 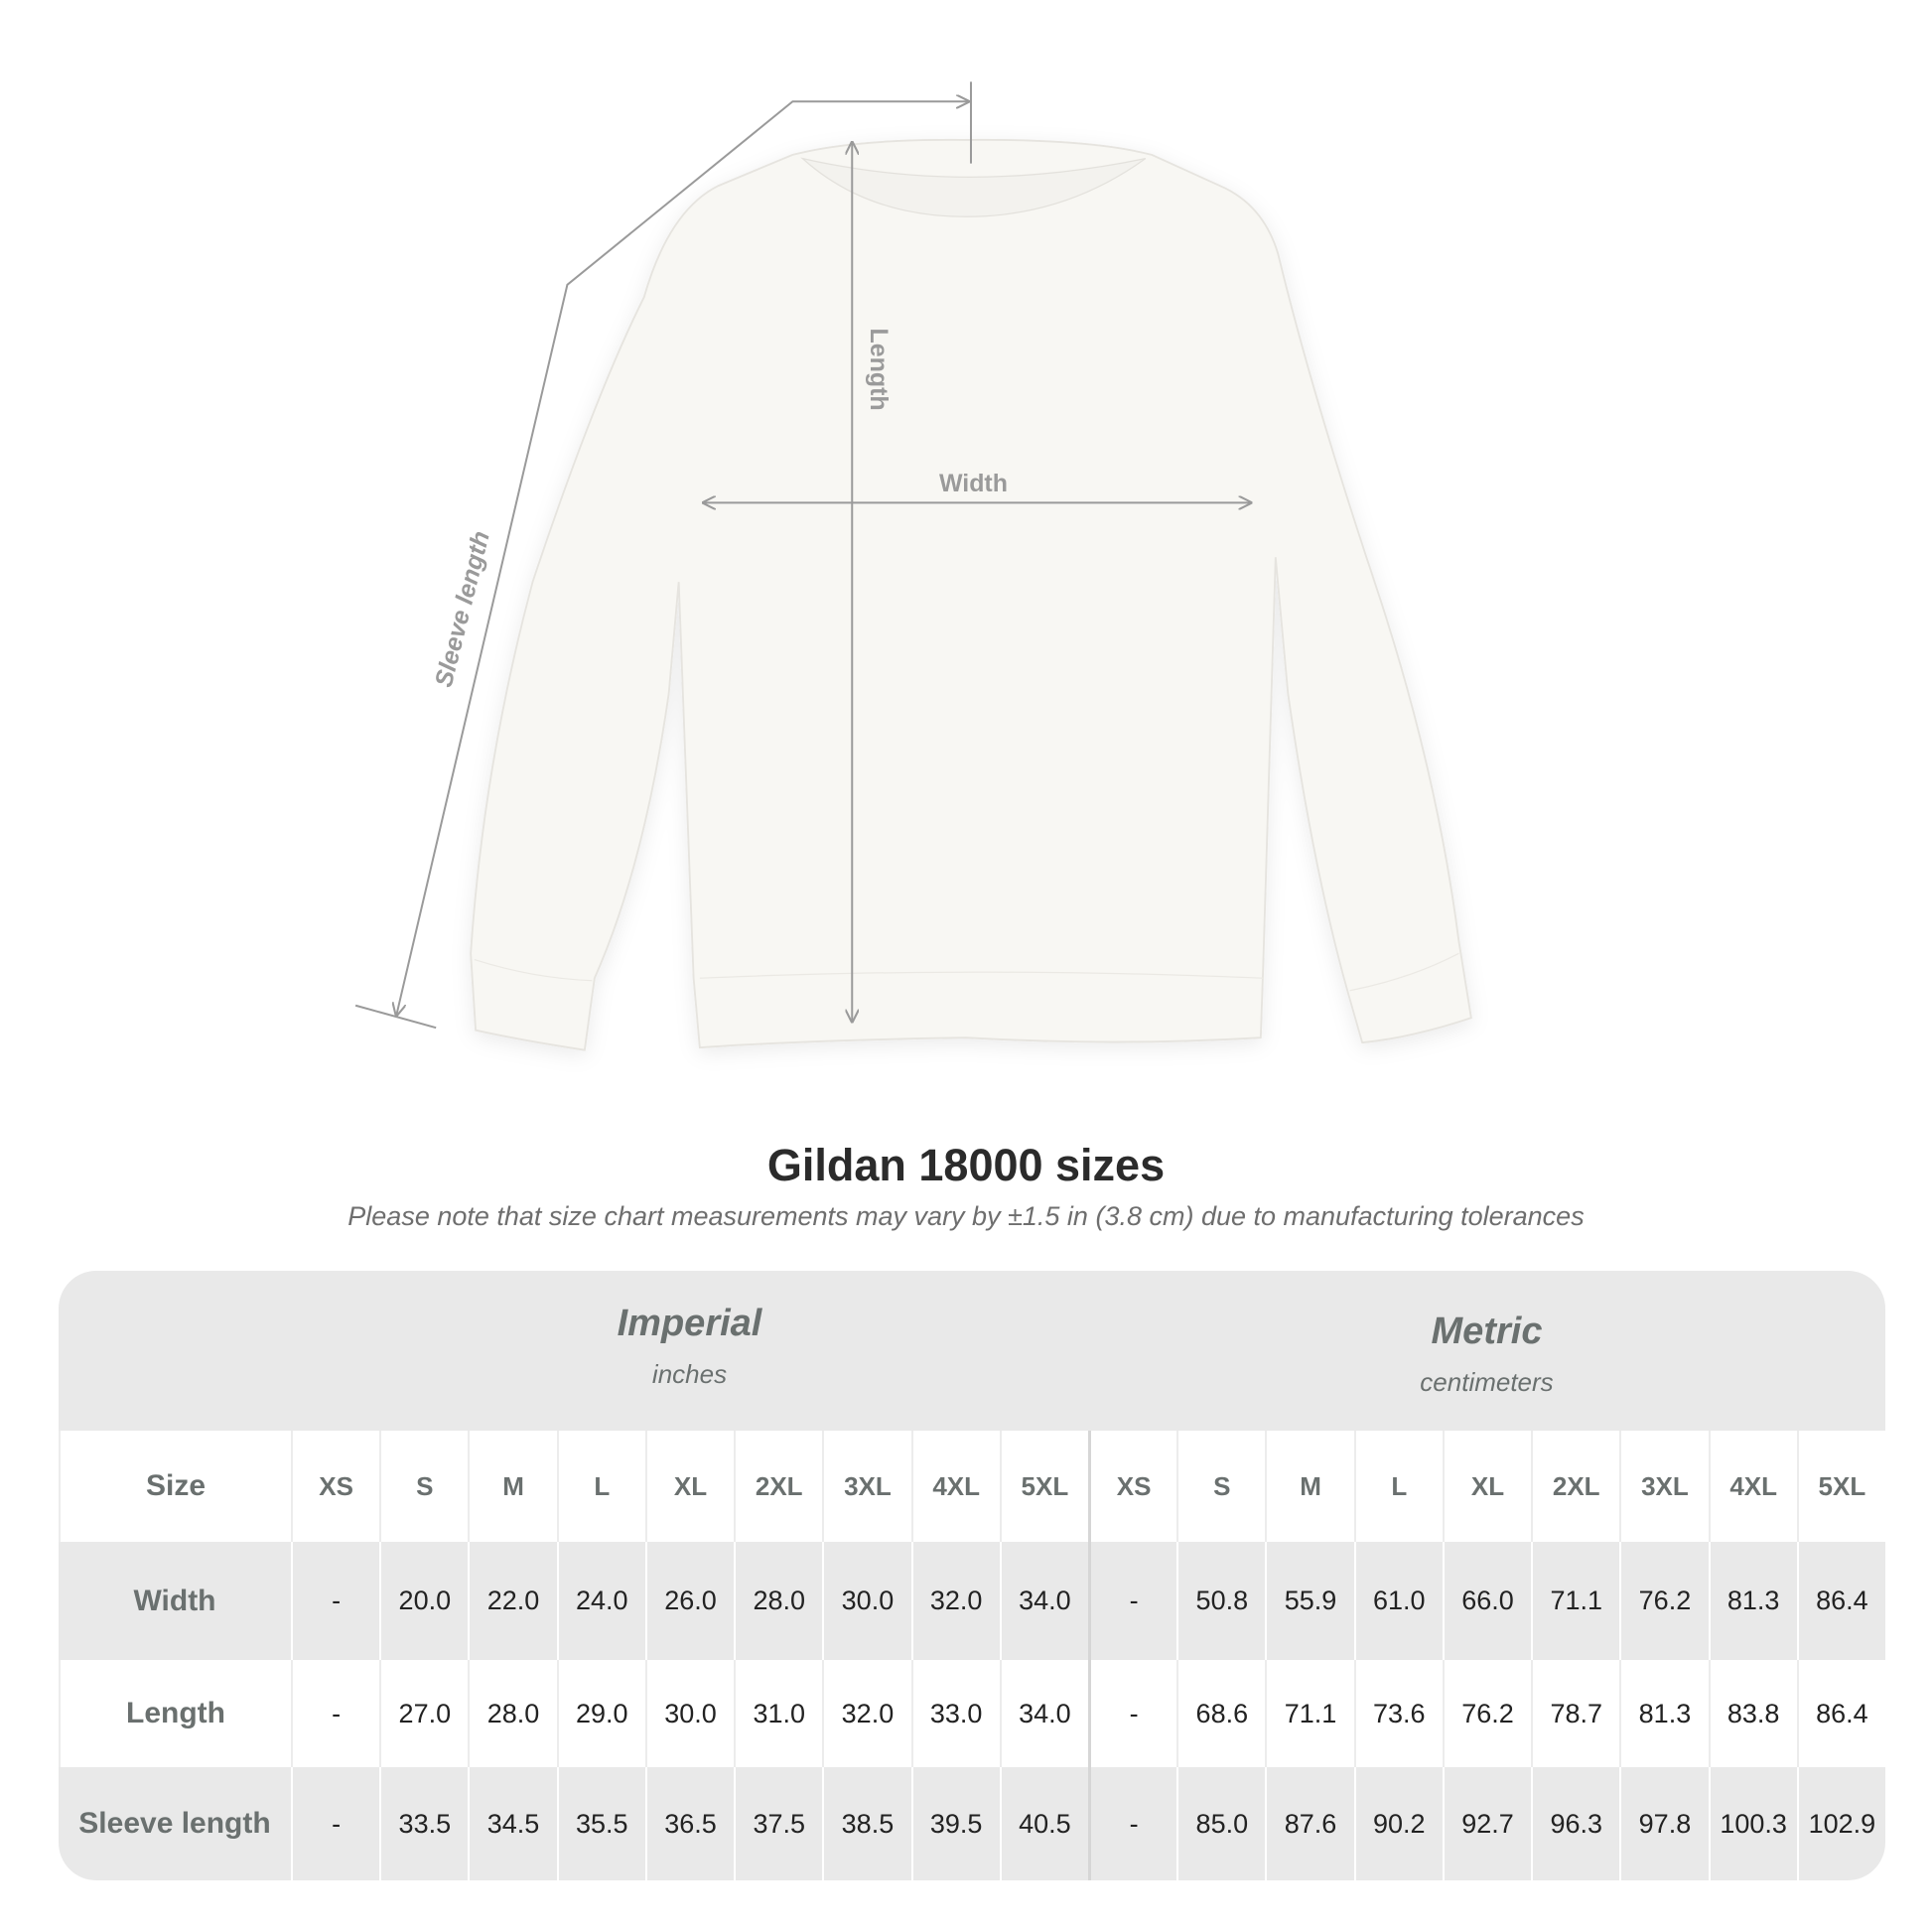 What do you see at coordinates (778, 1714) in the screenshot?
I see `imperial-value: 31.0` at bounding box center [778, 1714].